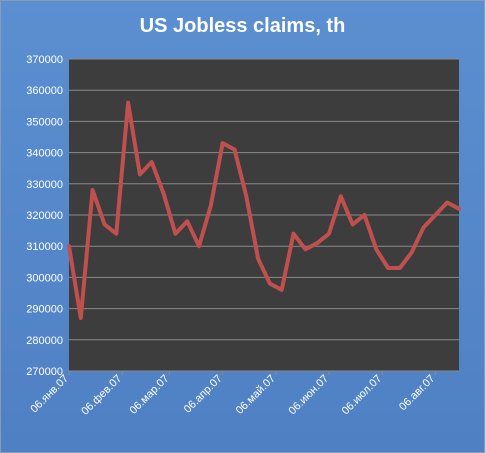  I want to click on x-tick-label: 06.мар.07, so click(149, 395).